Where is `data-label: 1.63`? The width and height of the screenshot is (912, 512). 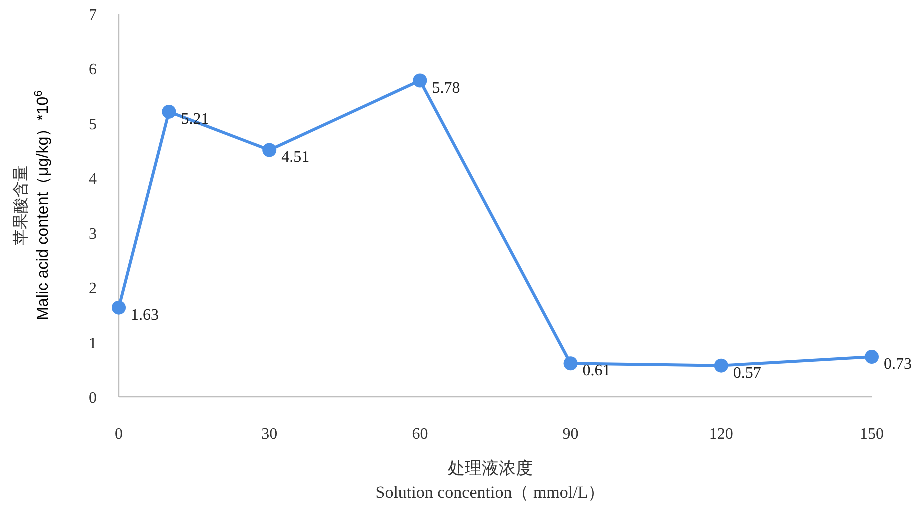
data-label: 1.63 is located at coordinates (145, 315).